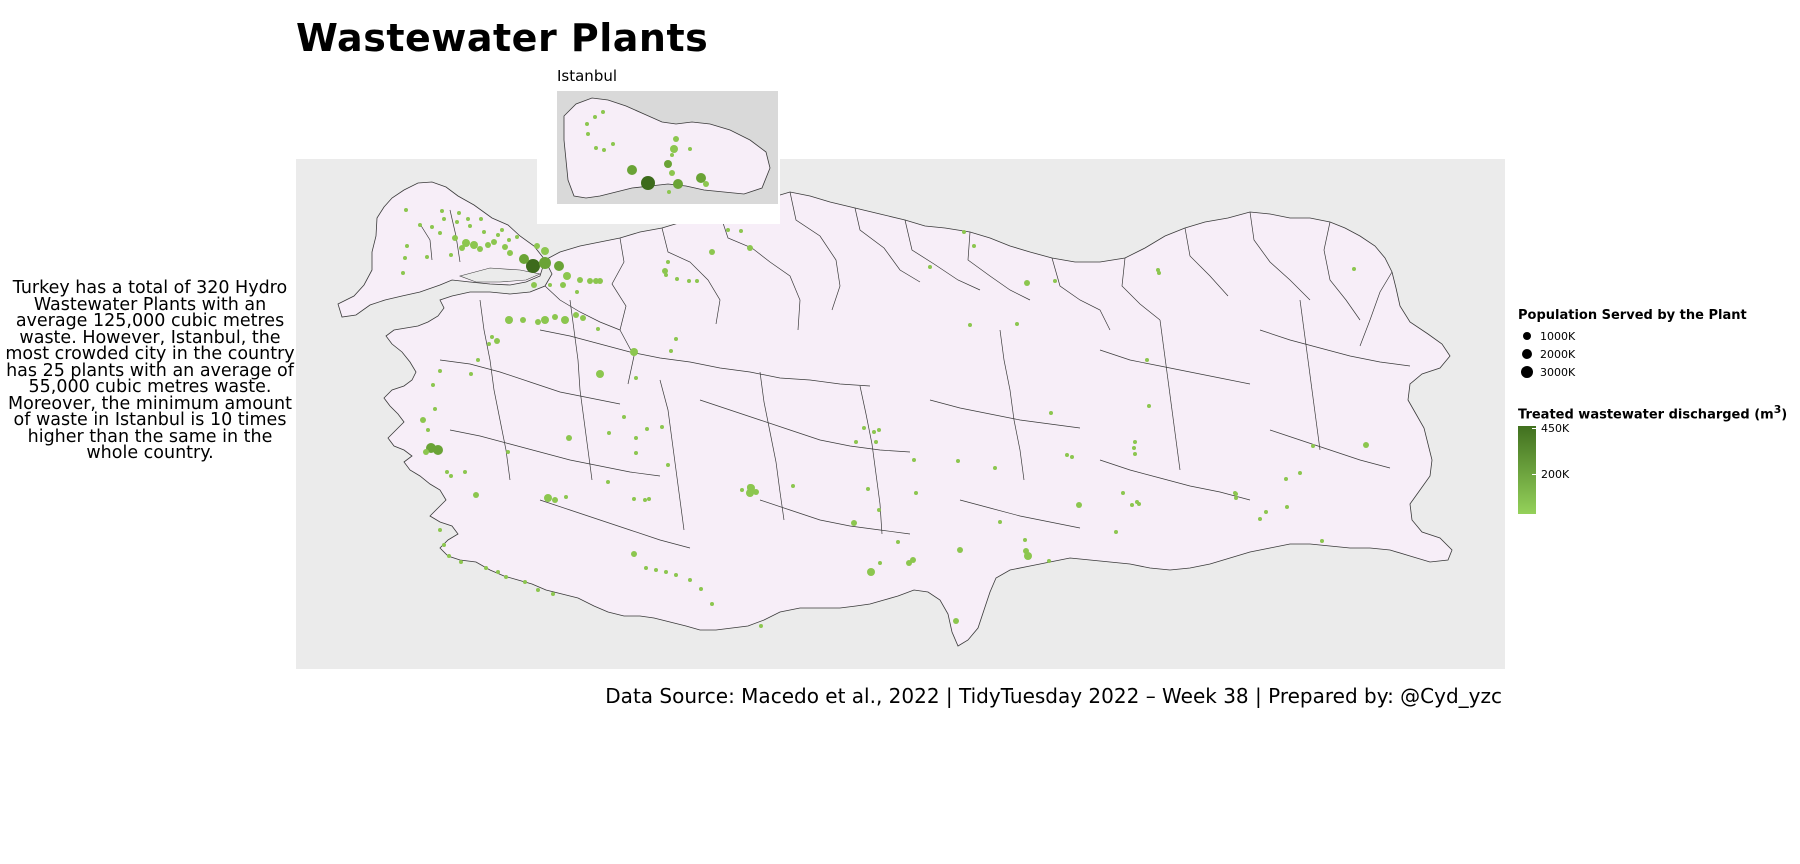  Describe the element at coordinates (1558, 336) in the screenshot. I see `size-legend-label: 1000K` at that location.